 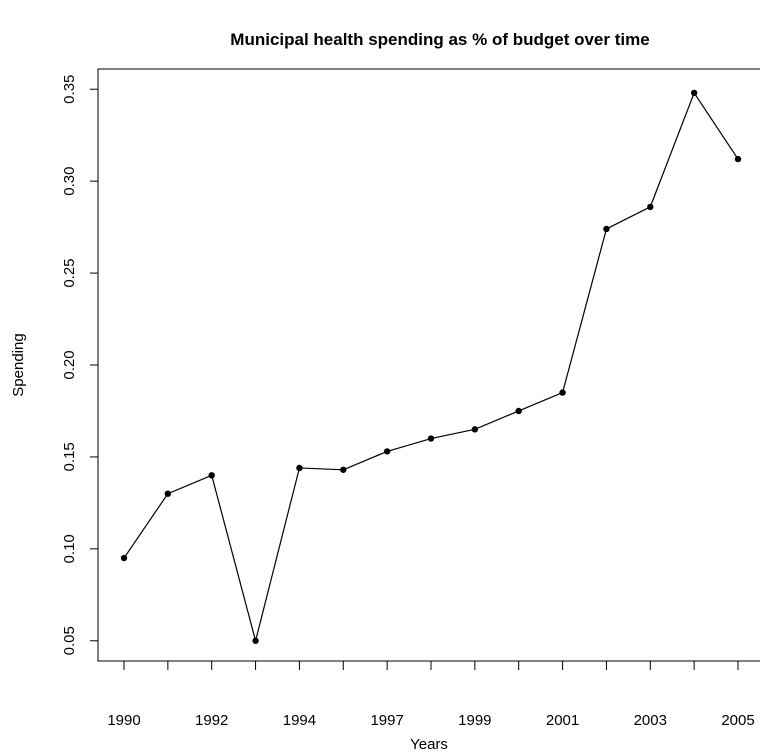 I want to click on x-tick-label: 1997, so click(x=386, y=720).